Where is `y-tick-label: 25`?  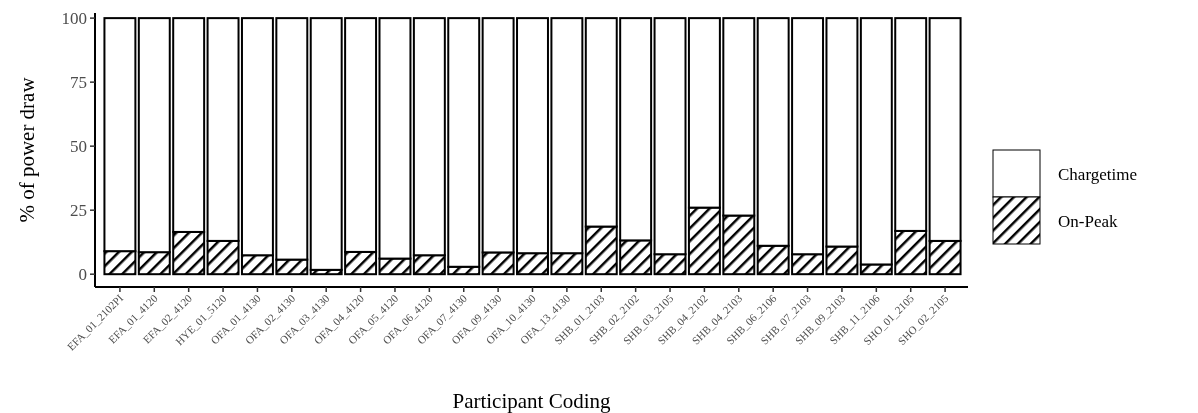 y-tick-label: 25 is located at coordinates (78, 211).